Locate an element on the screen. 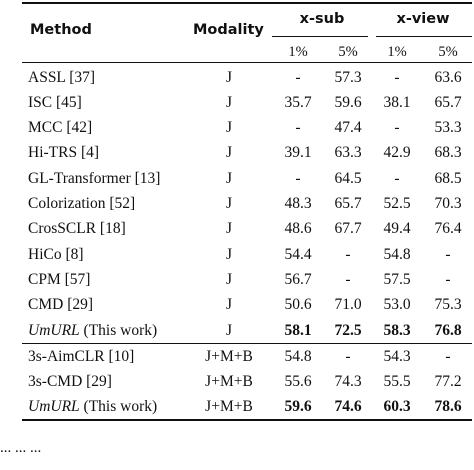 This screenshot has height=470, width=474. score-cell-xview5: 70.3 is located at coordinates (448, 203).